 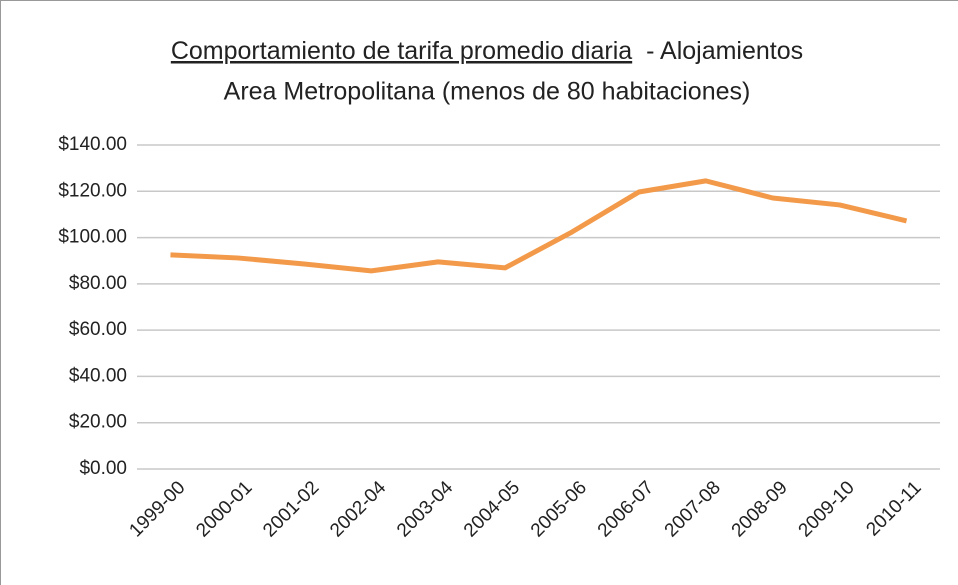 I want to click on x-tick-label: 2001-02, so click(x=291, y=509).